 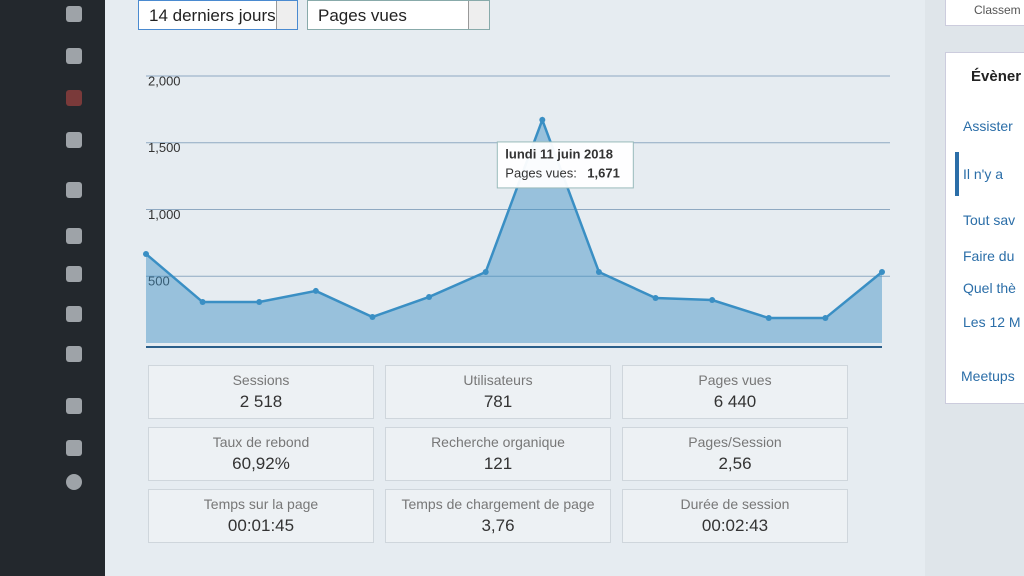 What do you see at coordinates (957, 174) in the screenshot?
I see `active-marker` at bounding box center [957, 174].